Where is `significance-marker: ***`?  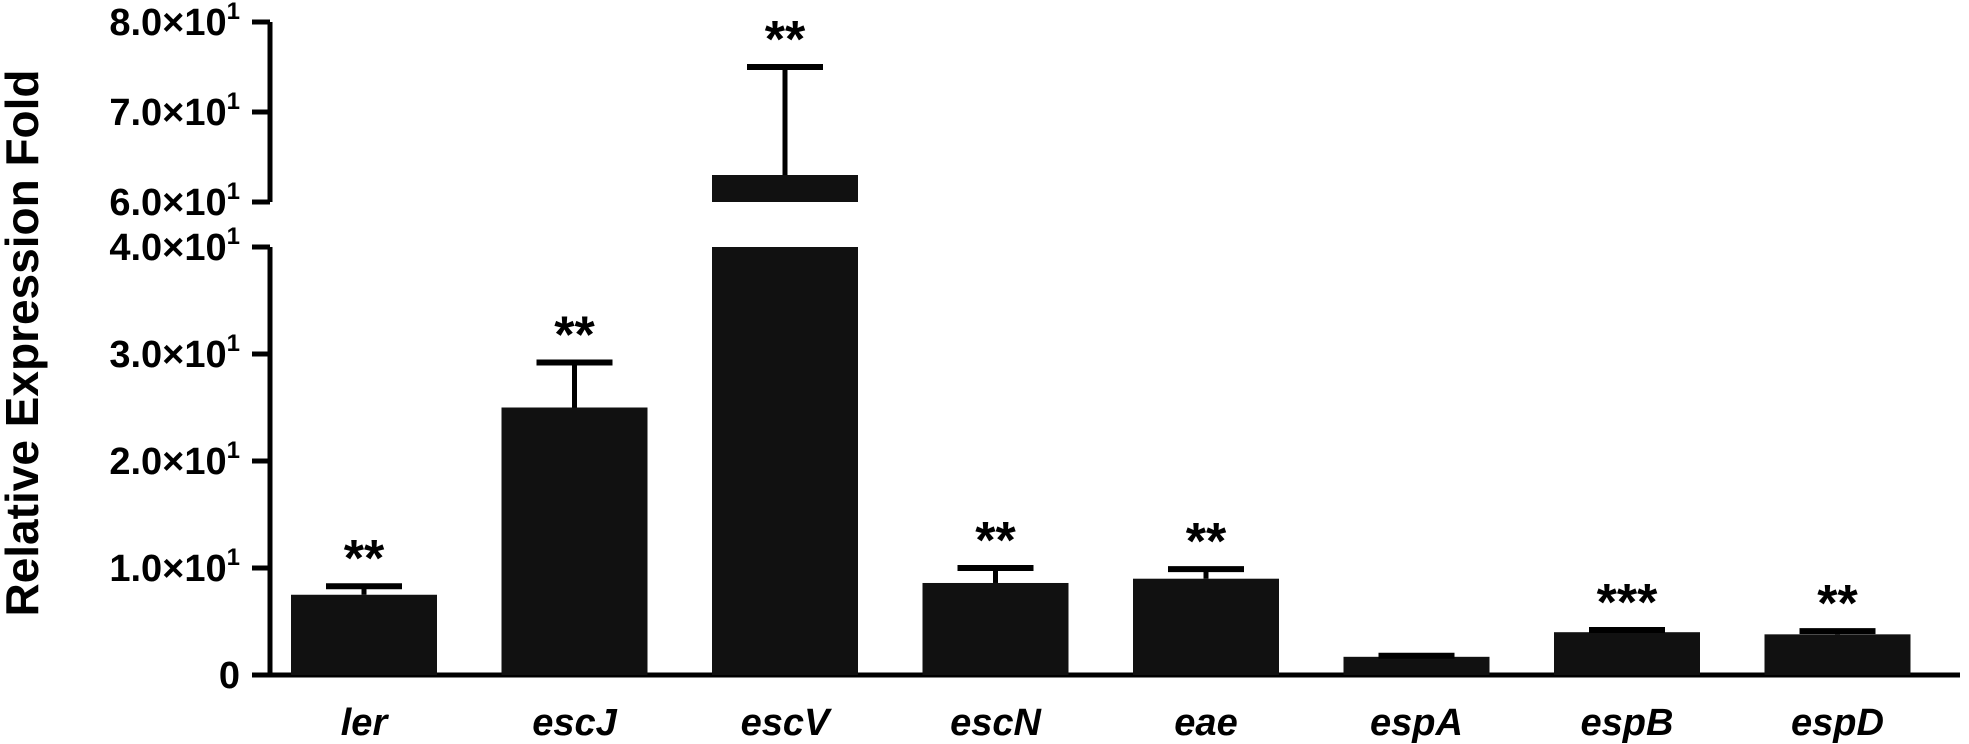
significance-marker: *** is located at coordinates (1627, 603).